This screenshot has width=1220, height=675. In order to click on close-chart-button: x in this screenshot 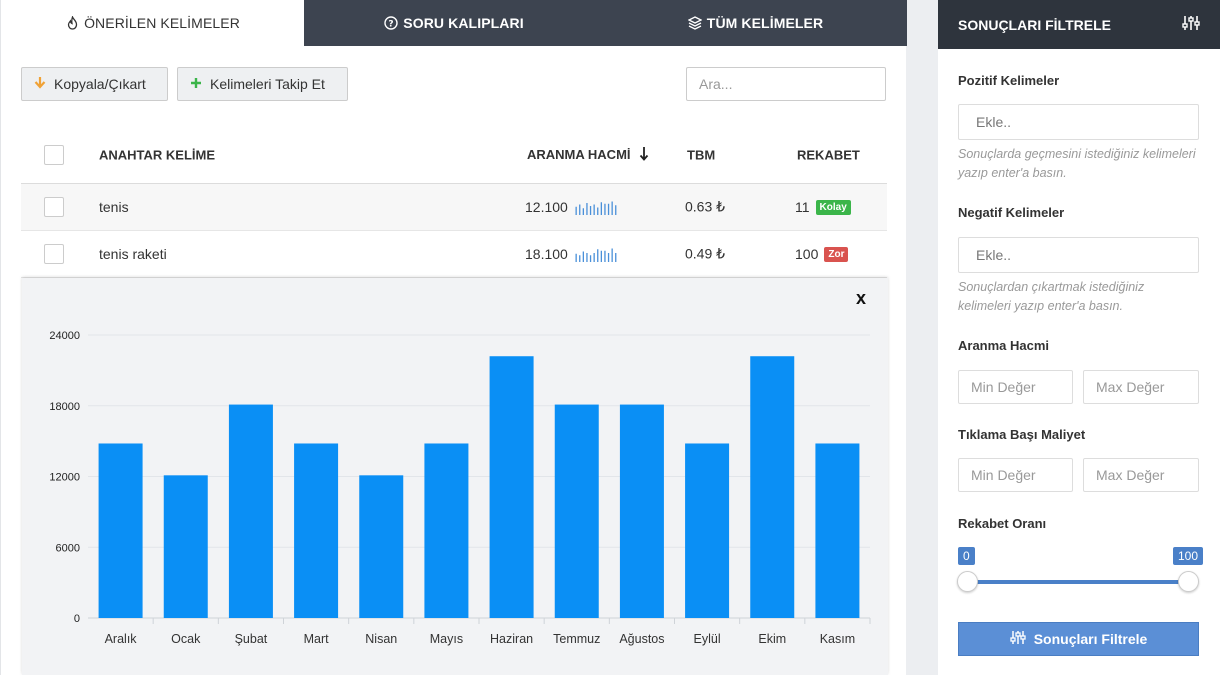, I will do `click(861, 298)`.